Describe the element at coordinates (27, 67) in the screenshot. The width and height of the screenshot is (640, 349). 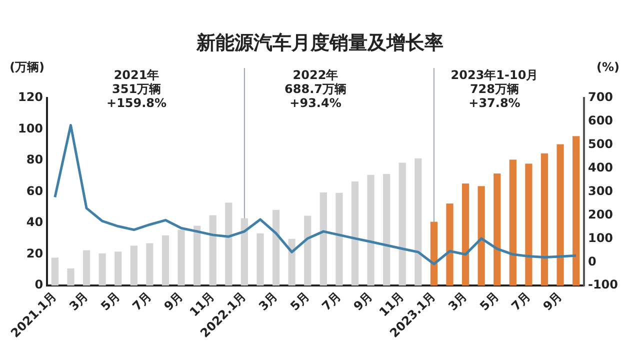
I see `y-axis-title: (万辆)` at that location.